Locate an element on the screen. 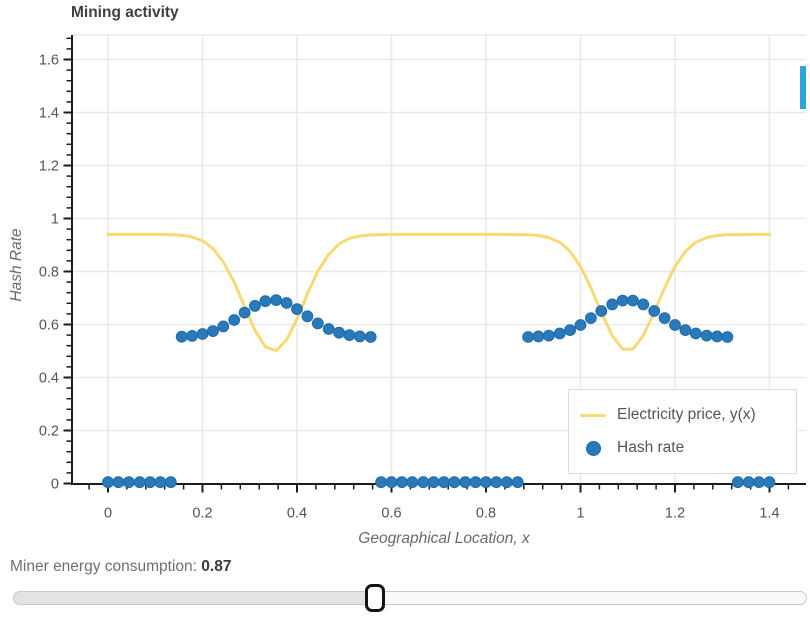  legend-label-electricity: Electricity price, y(x) is located at coordinates (686, 414).